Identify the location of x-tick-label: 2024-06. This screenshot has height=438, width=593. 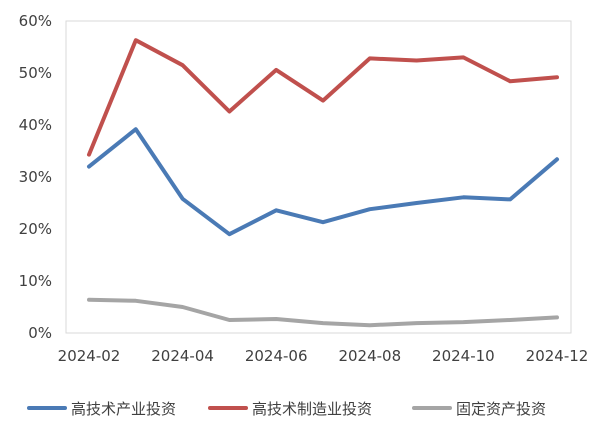
(276, 356).